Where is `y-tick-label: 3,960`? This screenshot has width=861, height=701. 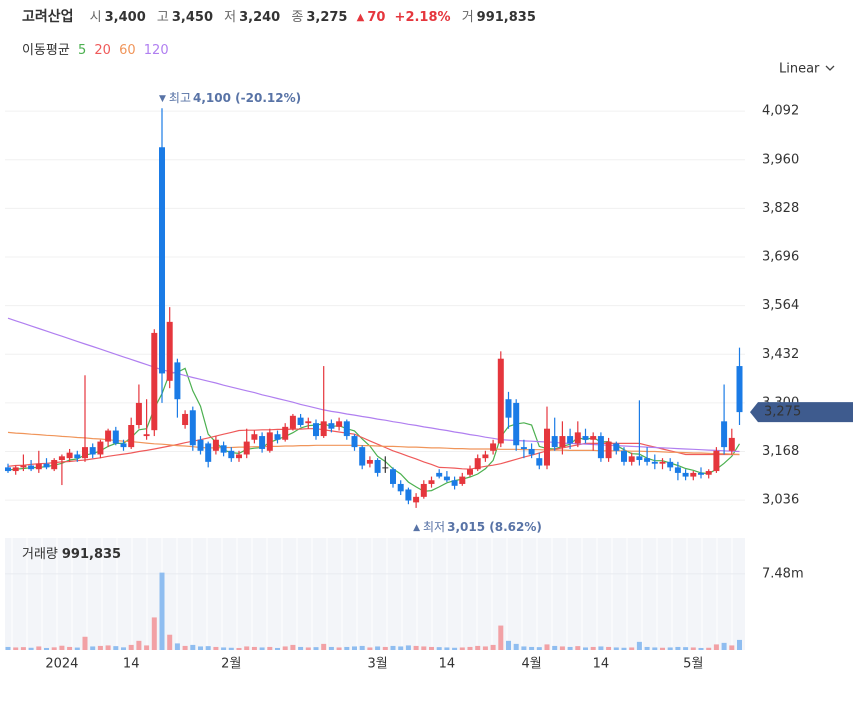
y-tick-label: 3,960 is located at coordinates (780, 159).